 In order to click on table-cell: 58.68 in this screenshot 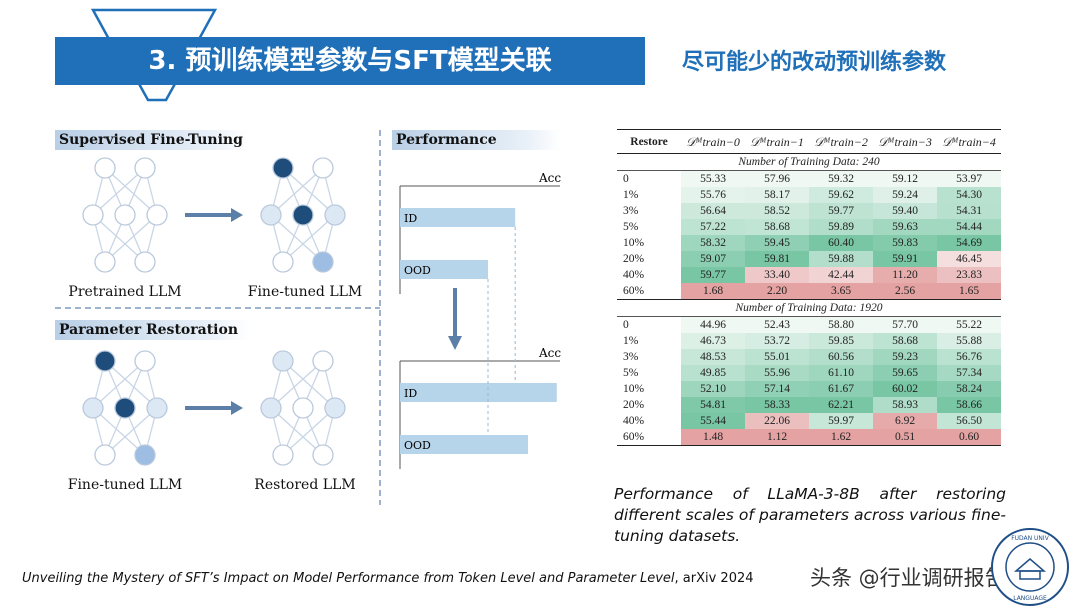, I will do `click(905, 341)`.